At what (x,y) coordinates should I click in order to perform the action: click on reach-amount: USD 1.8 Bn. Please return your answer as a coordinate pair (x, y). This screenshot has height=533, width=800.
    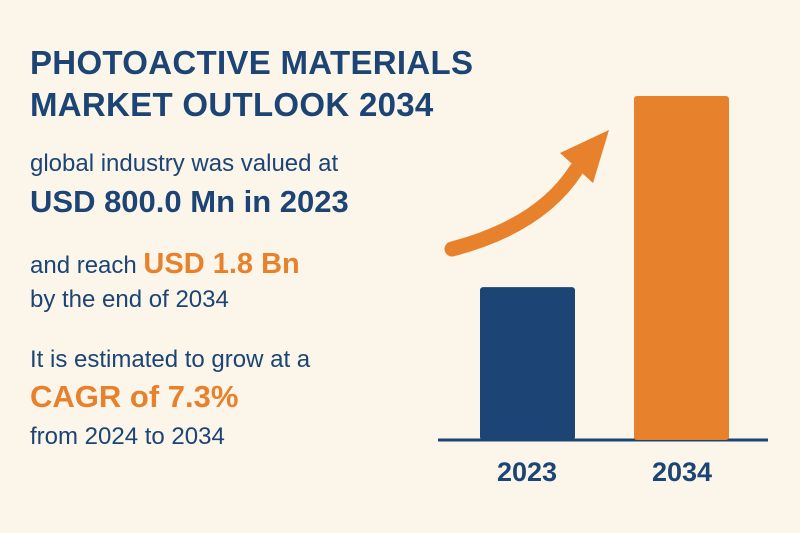
    Looking at the image, I should click on (221, 264).